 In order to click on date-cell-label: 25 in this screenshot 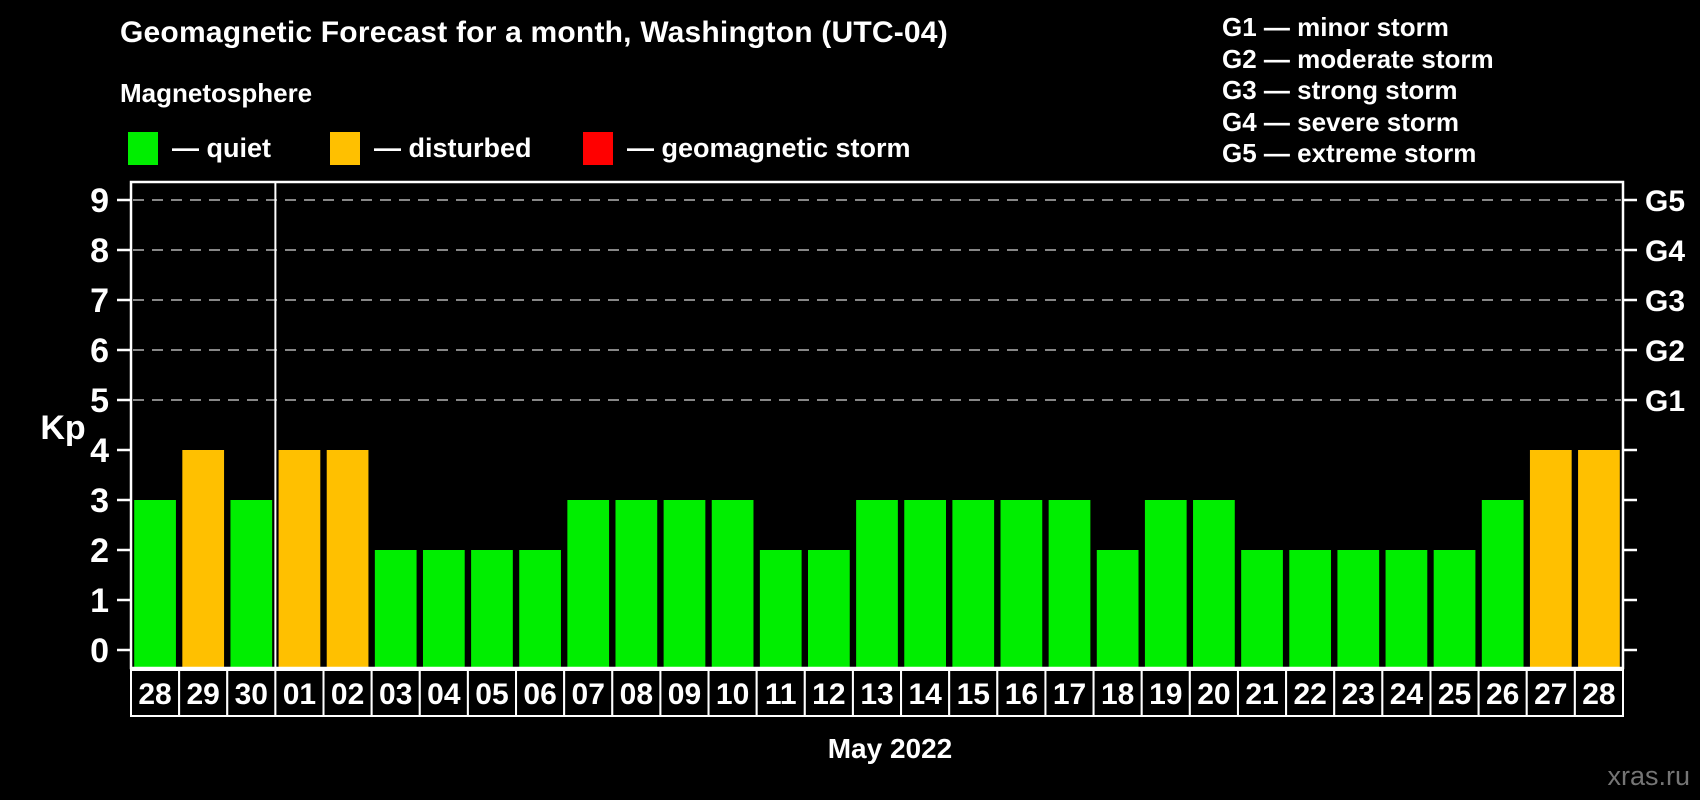, I will do `click(1454, 694)`.